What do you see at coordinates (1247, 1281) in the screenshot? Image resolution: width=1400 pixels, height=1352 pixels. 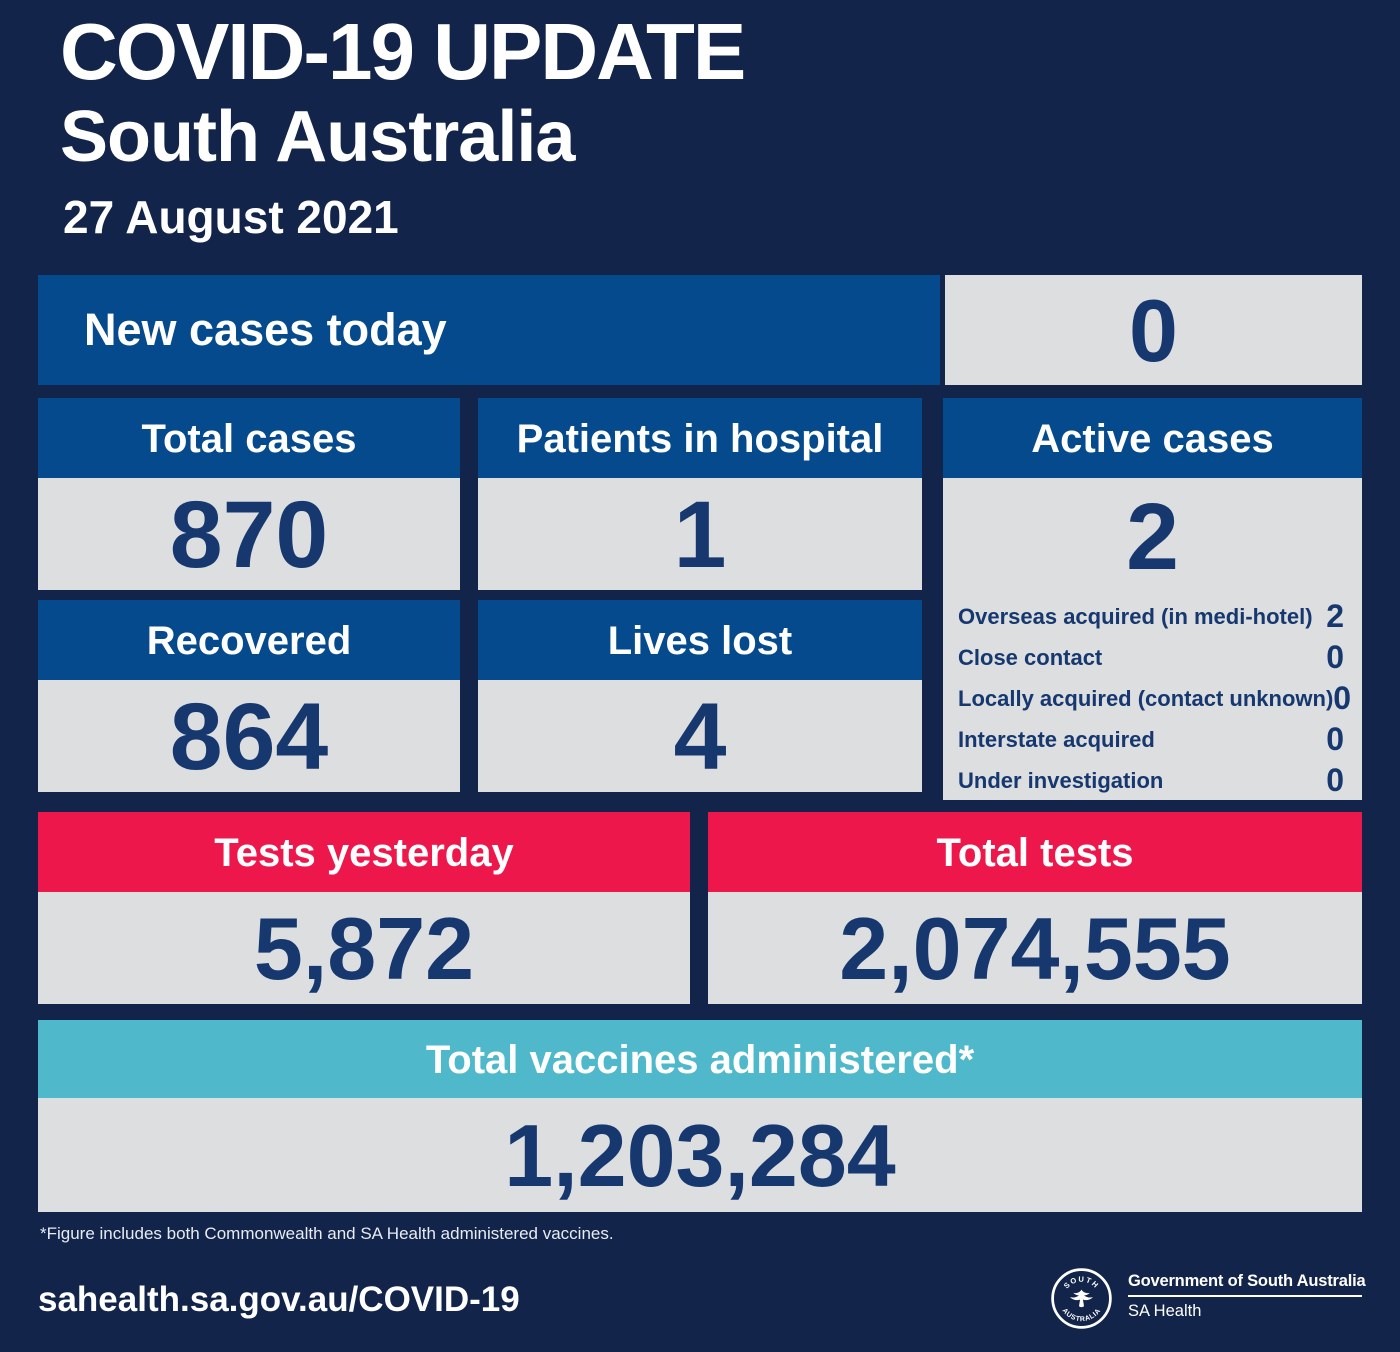 I see `government-name: Government of South Australia` at bounding box center [1247, 1281].